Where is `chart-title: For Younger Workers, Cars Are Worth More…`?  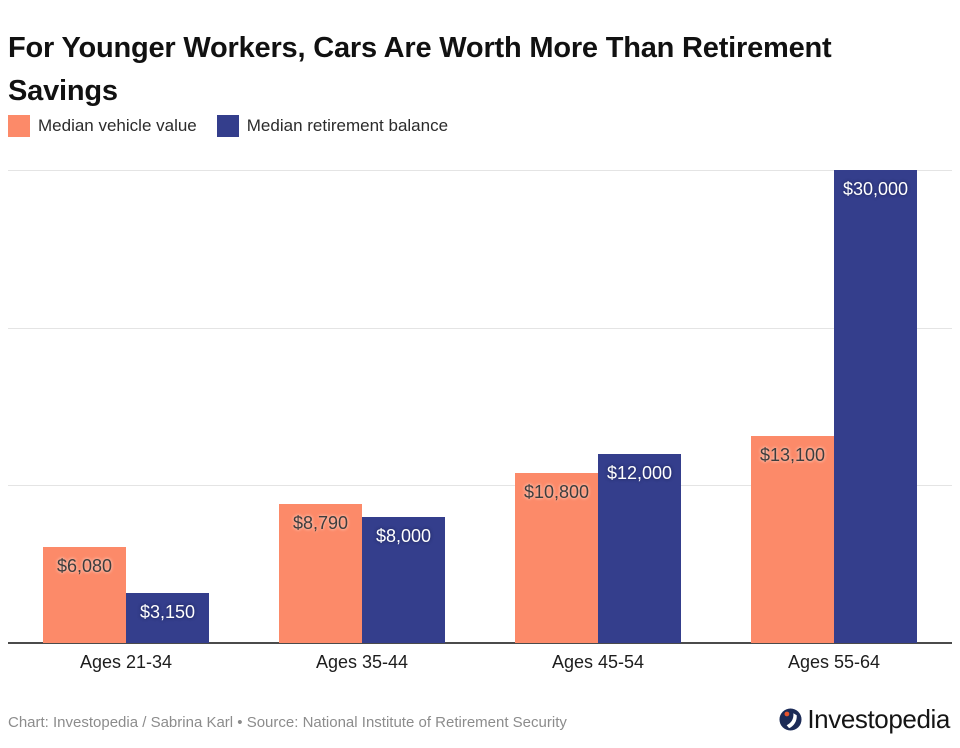 chart-title: For Younger Workers, Cars Are Worth More… is located at coordinates (420, 70).